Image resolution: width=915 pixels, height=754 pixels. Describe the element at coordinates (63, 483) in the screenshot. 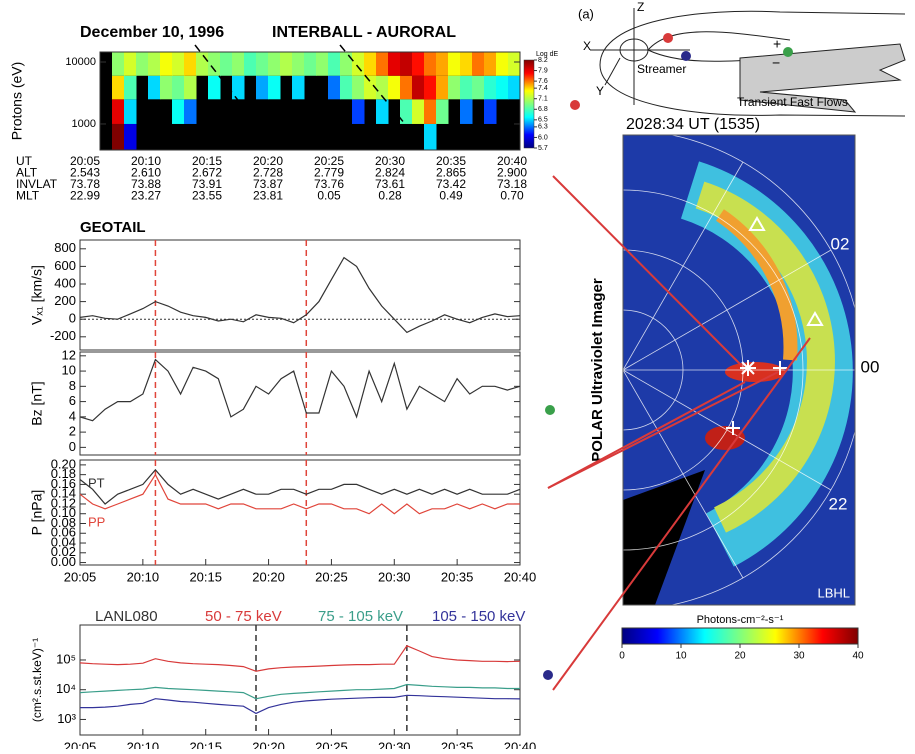

I see `y-tick-label: 0.16` at that location.